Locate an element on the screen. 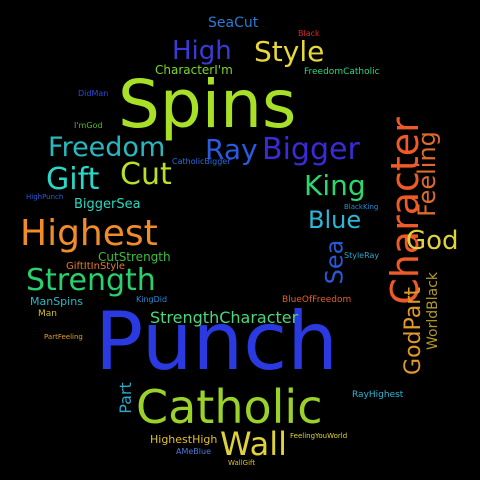 The image size is (480, 480). word-spins: Spins is located at coordinates (207, 104).